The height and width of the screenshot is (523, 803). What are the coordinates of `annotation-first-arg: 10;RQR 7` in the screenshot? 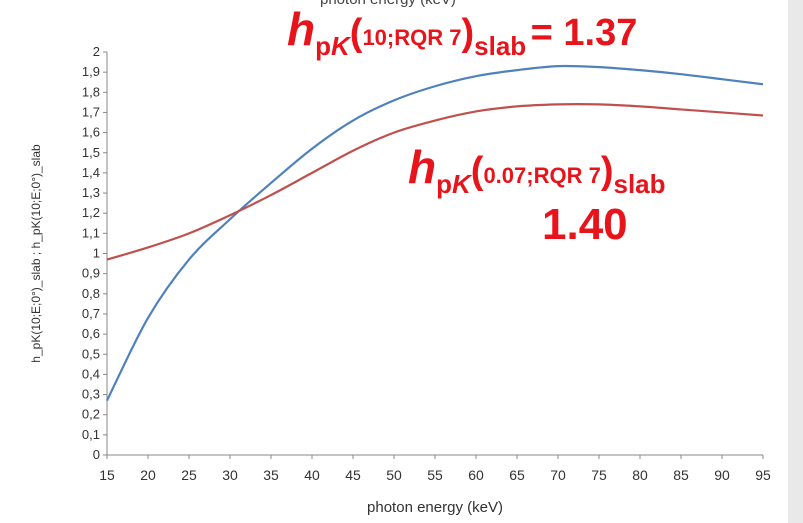 It's located at (412, 37).